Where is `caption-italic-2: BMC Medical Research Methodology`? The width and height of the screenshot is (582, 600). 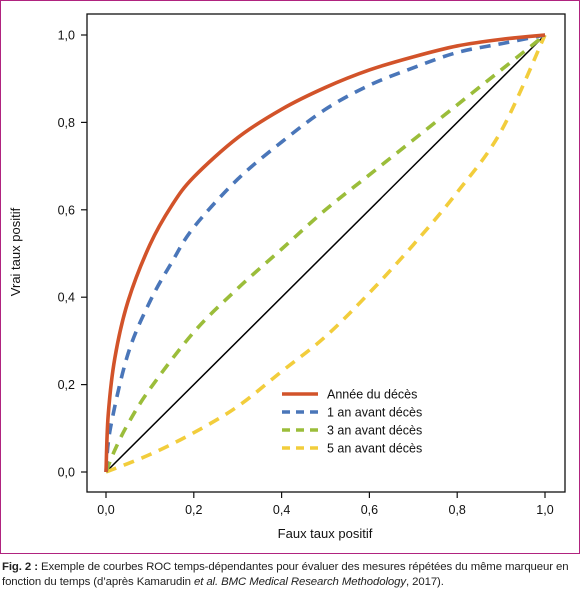
caption-italic-2: BMC Medical Research Methodology is located at coordinates (313, 582).